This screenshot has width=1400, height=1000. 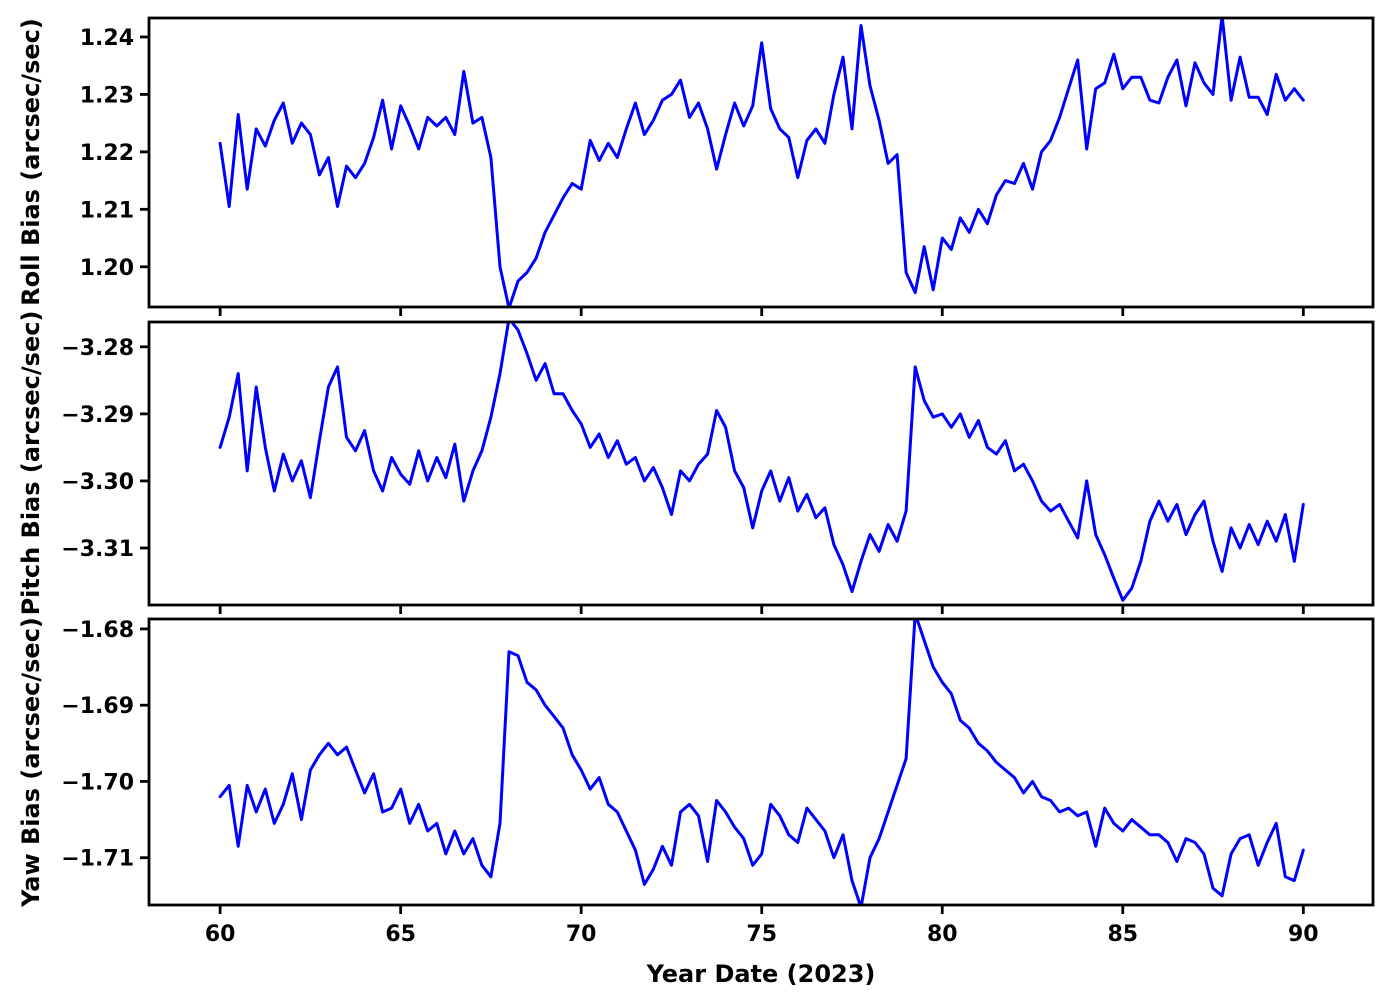 I want to click on yaw-y-tick-label: −1.70, so click(x=97, y=782).